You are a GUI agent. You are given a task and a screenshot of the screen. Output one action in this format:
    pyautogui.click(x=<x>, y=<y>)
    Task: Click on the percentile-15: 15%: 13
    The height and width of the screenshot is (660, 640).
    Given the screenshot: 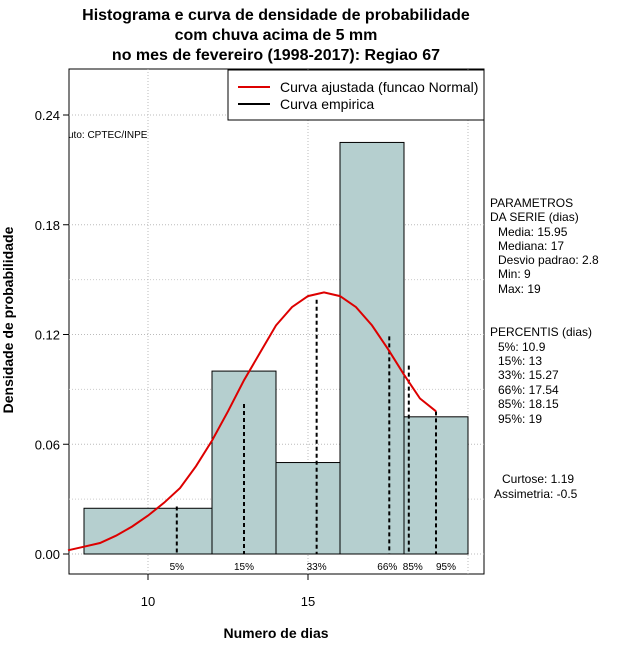 What is the action you would take?
    pyautogui.click(x=520, y=361)
    